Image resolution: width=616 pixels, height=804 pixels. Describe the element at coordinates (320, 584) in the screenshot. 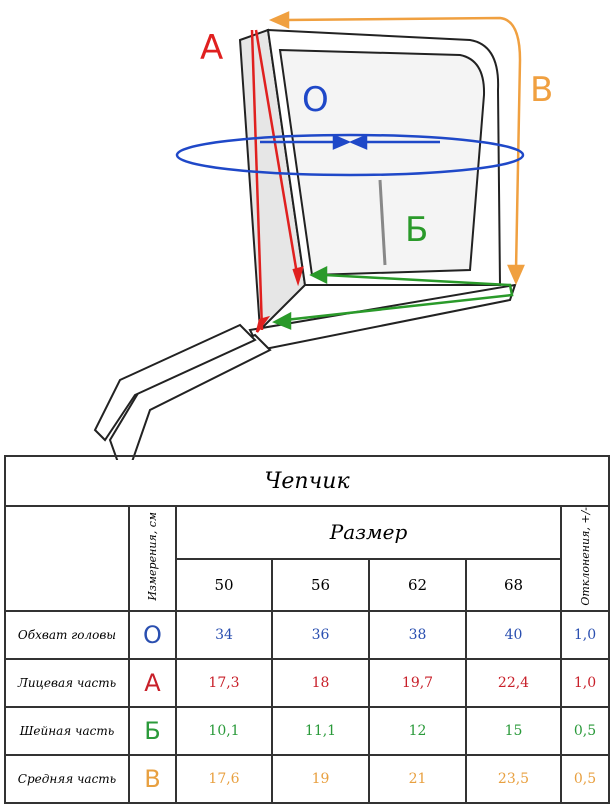

I see `size-56: 56` at that location.